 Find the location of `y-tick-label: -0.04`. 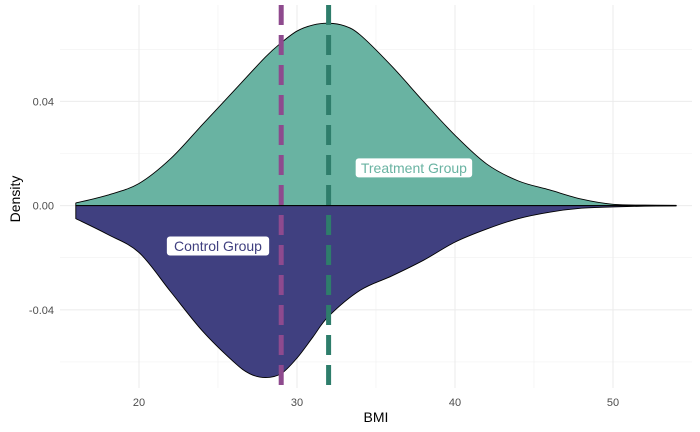

y-tick-label: -0.04 is located at coordinates (41, 311).